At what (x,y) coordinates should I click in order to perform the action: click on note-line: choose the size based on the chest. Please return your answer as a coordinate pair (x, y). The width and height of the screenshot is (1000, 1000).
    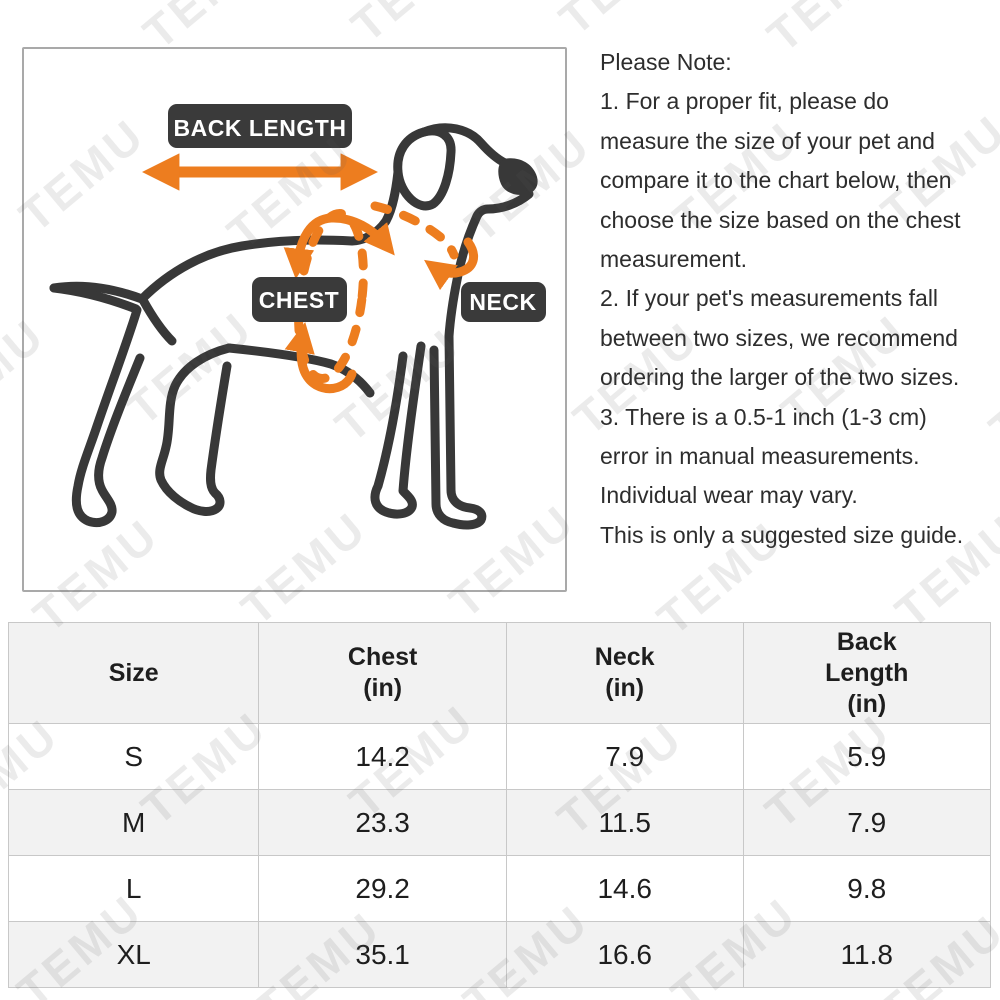
    Looking at the image, I should click on (780, 219).